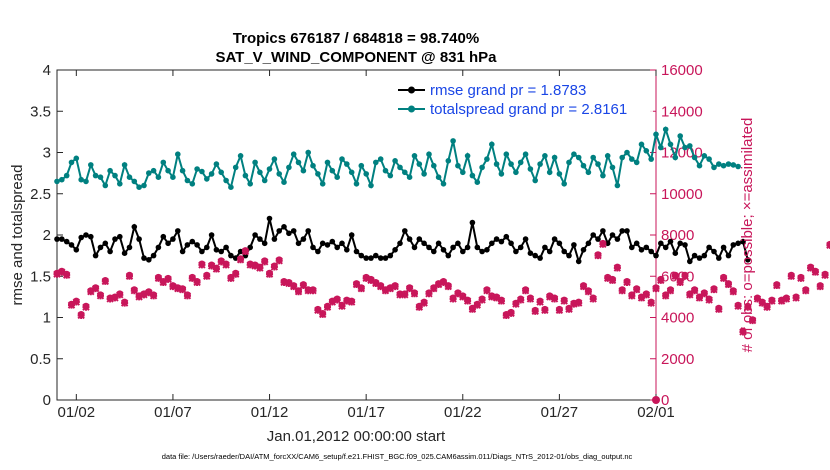 The height and width of the screenshot is (470, 830). Describe the element at coordinates (47, 318) in the screenshot. I see `y-left-tick-label: 1` at that location.